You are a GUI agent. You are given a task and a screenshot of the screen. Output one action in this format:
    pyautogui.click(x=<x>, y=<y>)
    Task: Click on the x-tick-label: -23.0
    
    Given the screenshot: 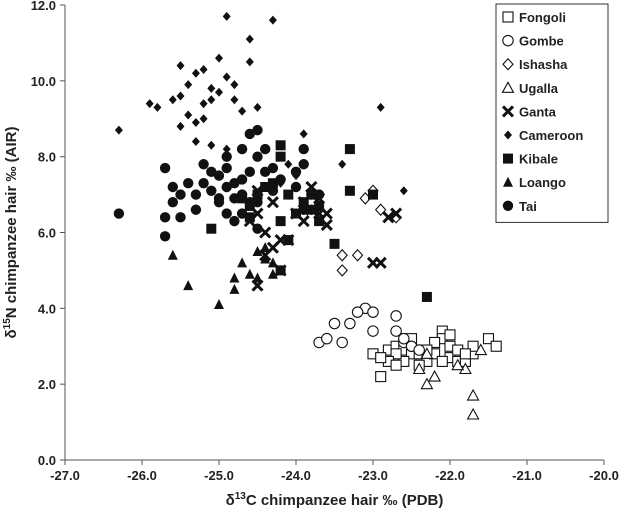 What is the action you would take?
    pyautogui.click(x=373, y=475)
    